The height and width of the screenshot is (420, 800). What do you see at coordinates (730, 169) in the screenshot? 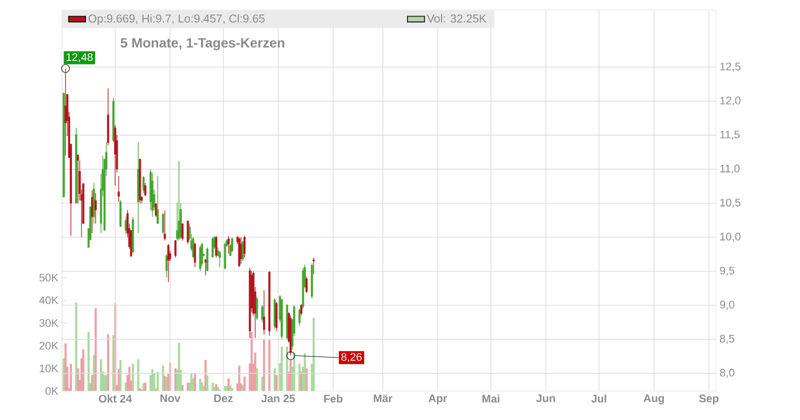
I see `y-tick-label: 11,0` at bounding box center [730, 169].